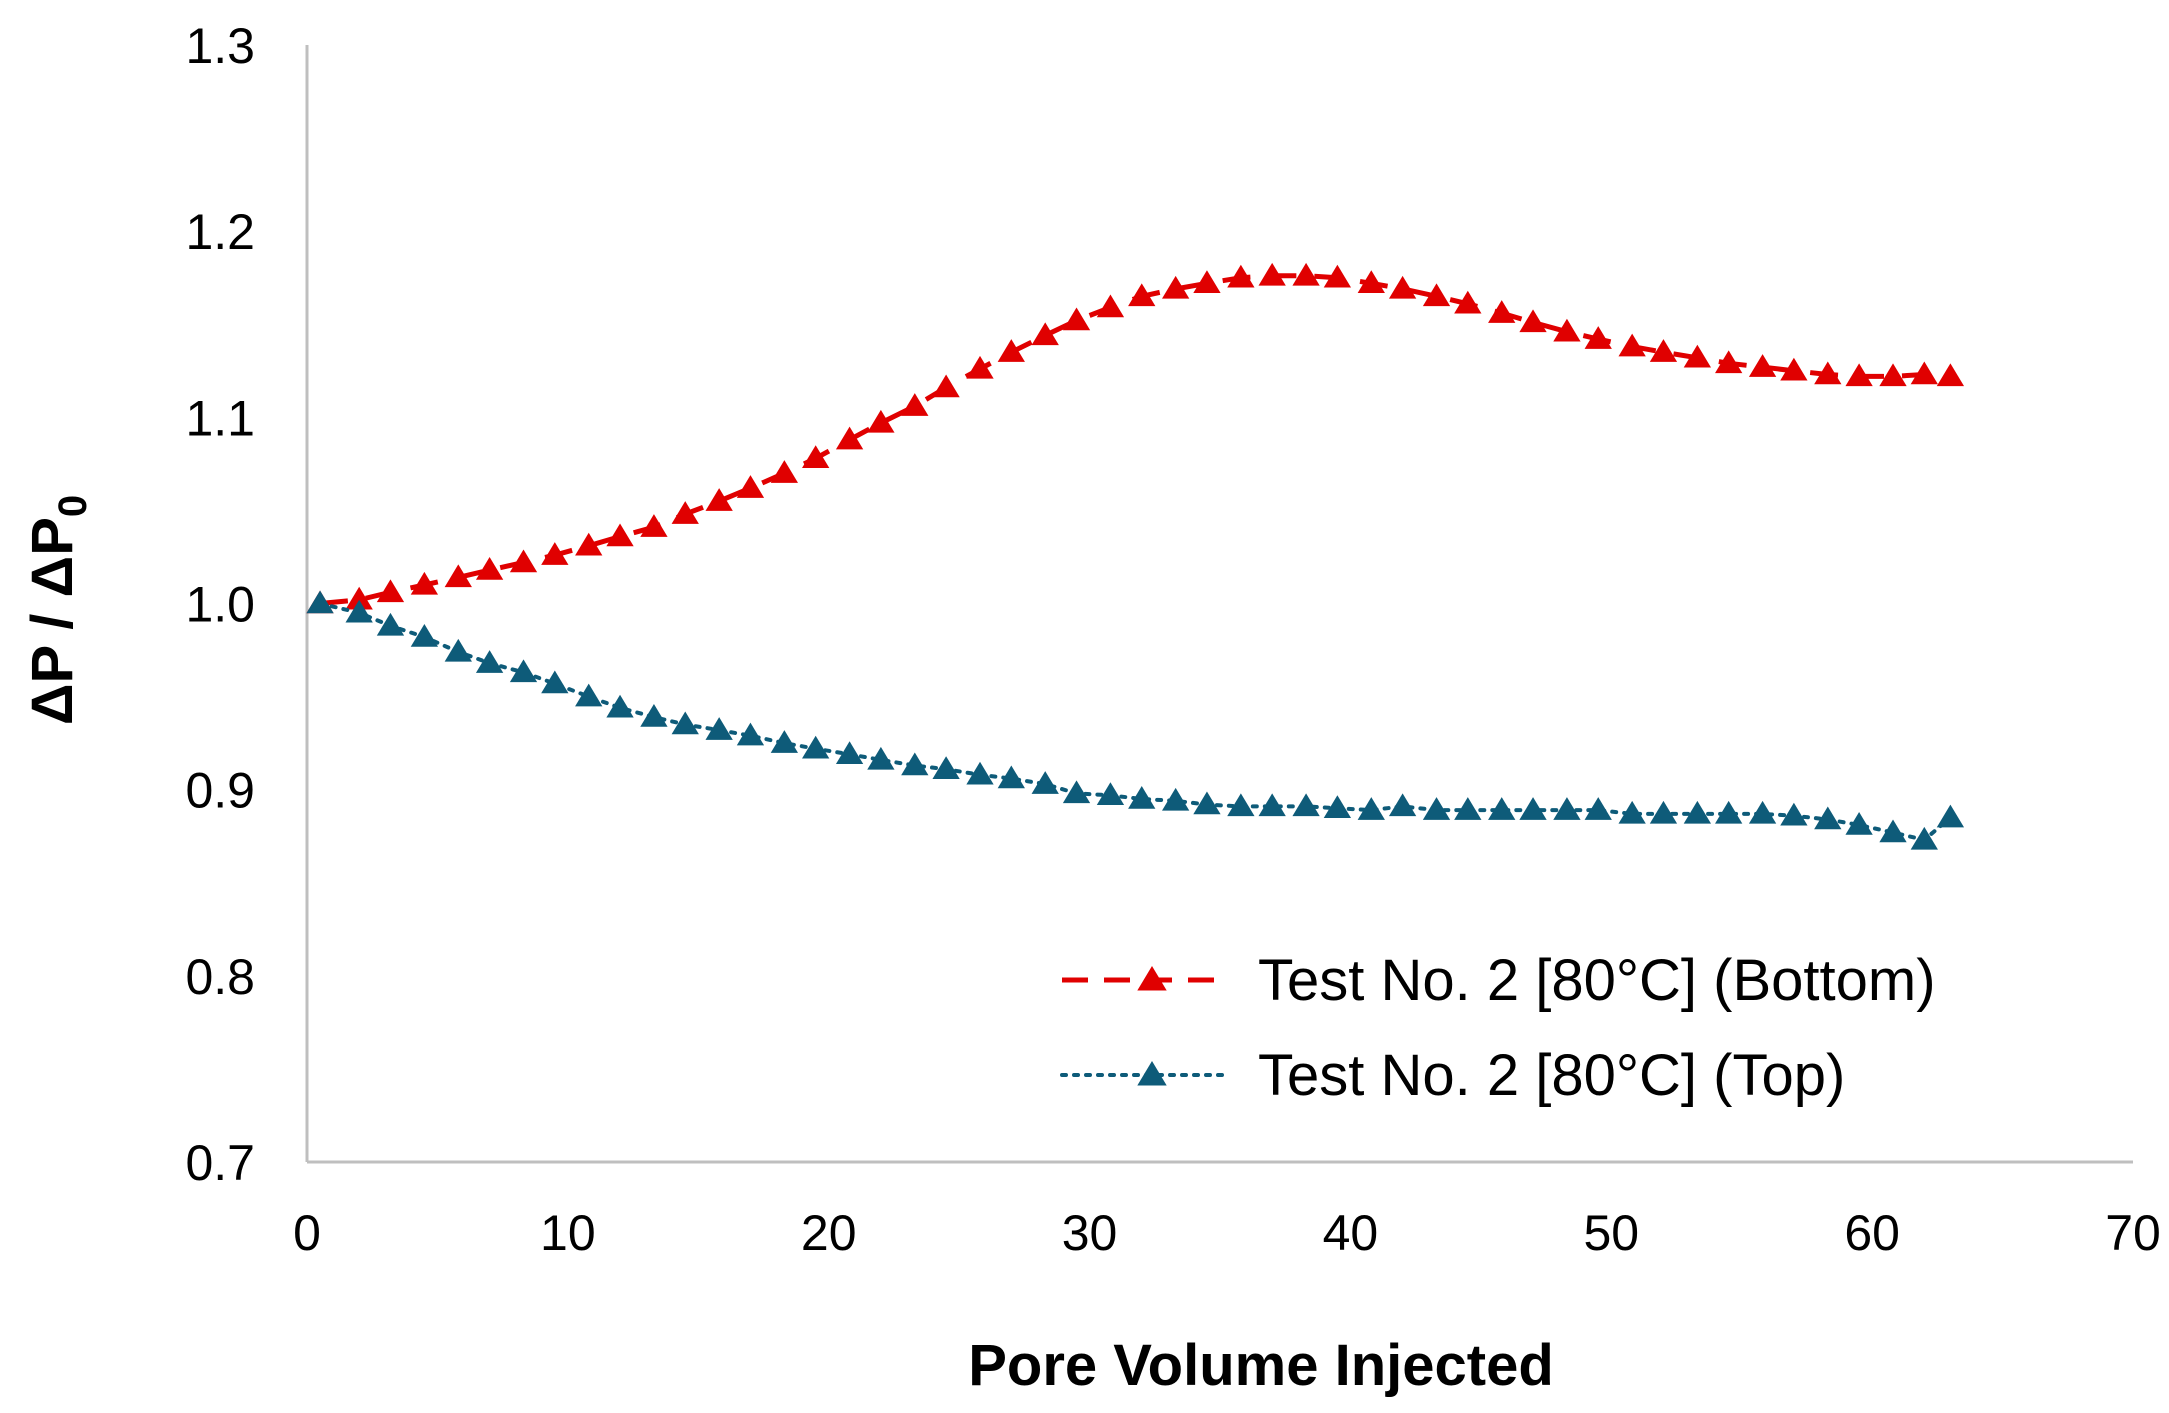 This screenshot has width=2169, height=1413. I want to click on x-tick-label: 10, so click(568, 1233).